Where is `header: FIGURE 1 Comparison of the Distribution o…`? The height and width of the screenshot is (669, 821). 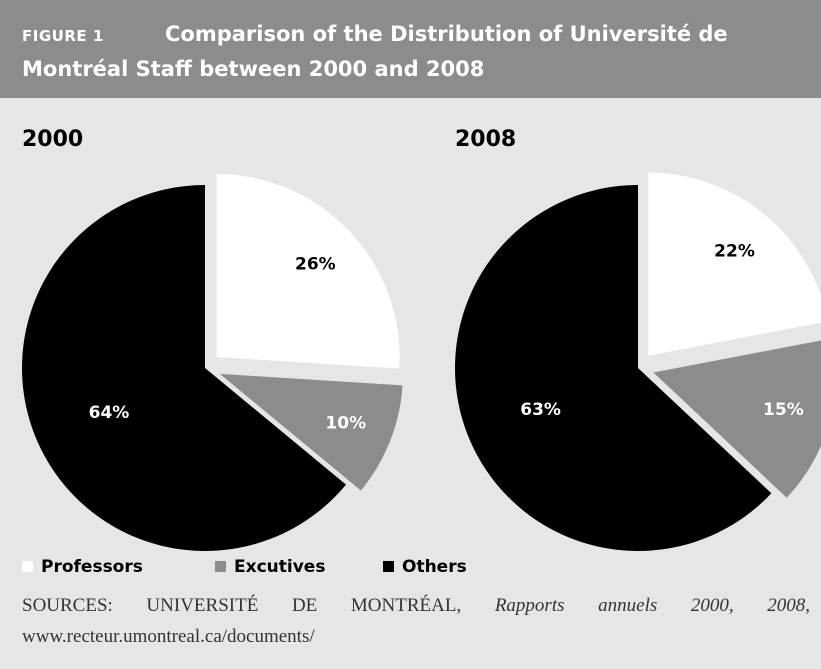 header: FIGURE 1 Comparison of the Distribution o… is located at coordinates (410, 49).